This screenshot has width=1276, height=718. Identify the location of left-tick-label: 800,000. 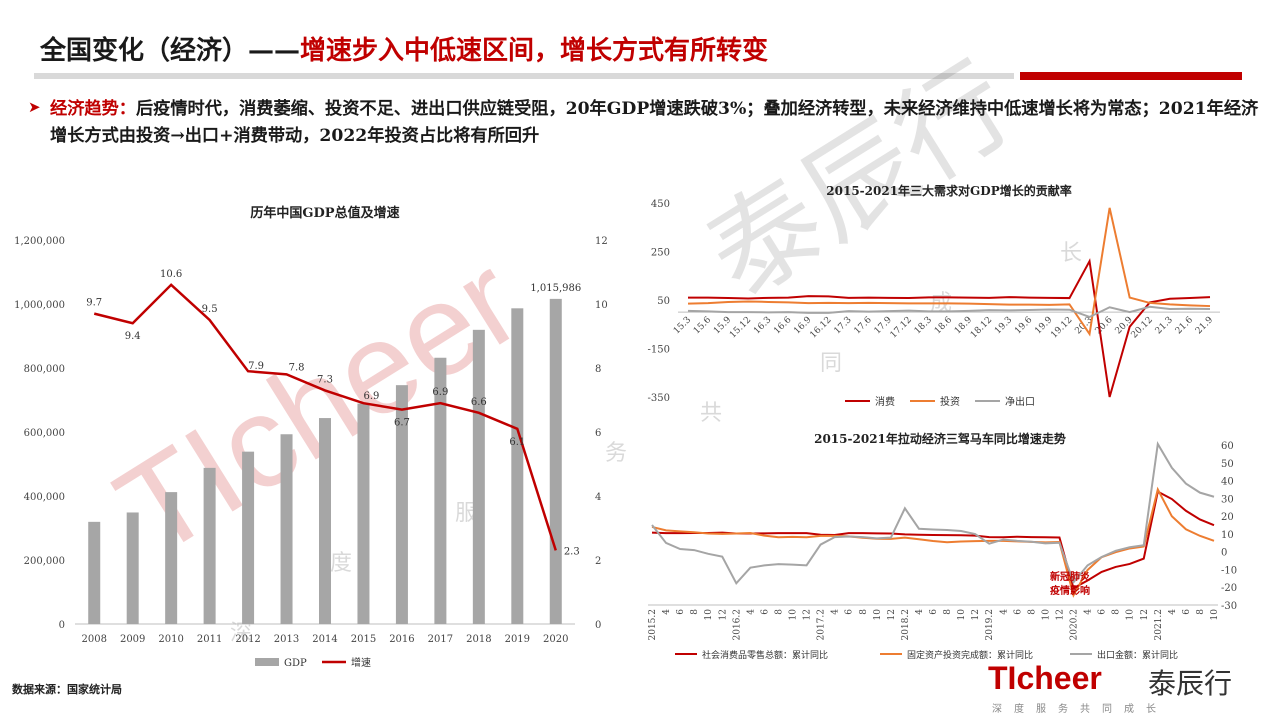
(44, 369).